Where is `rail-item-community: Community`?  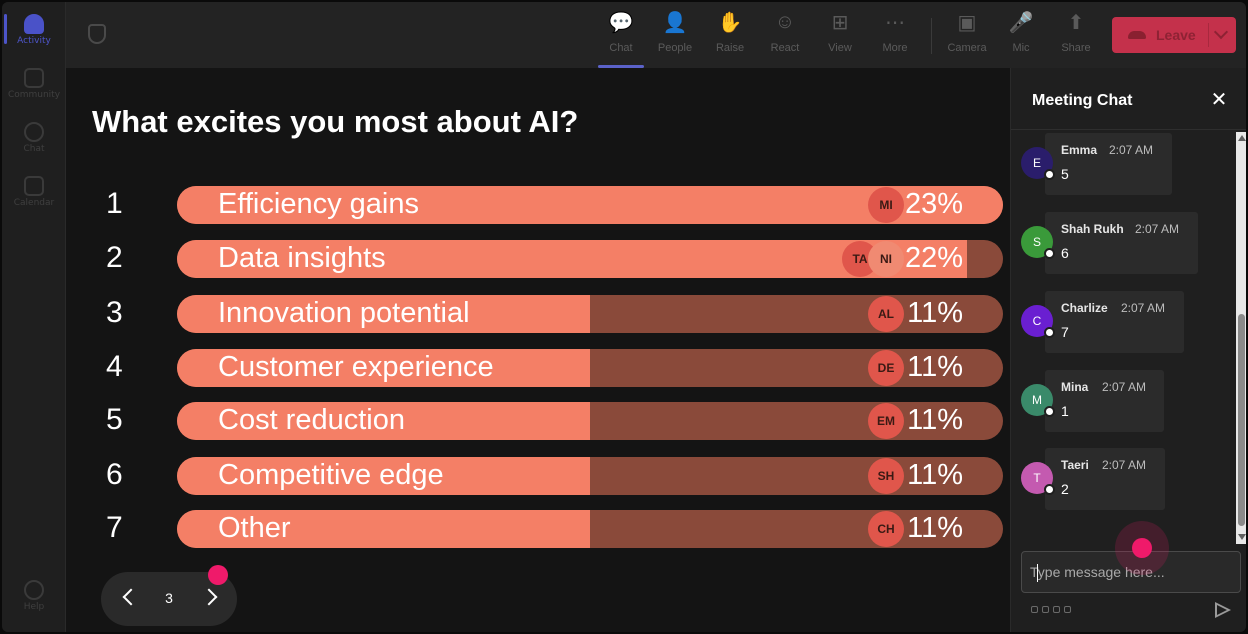
rail-item-community: Community is located at coordinates (34, 84).